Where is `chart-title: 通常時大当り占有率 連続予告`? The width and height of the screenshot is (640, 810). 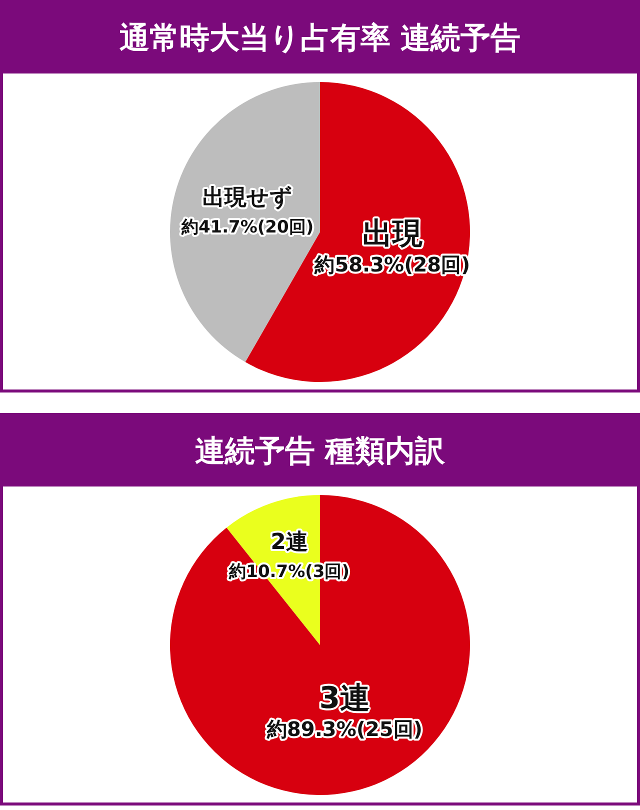
chart-title: 通常時大当り占有率 連続予告 is located at coordinates (320, 38).